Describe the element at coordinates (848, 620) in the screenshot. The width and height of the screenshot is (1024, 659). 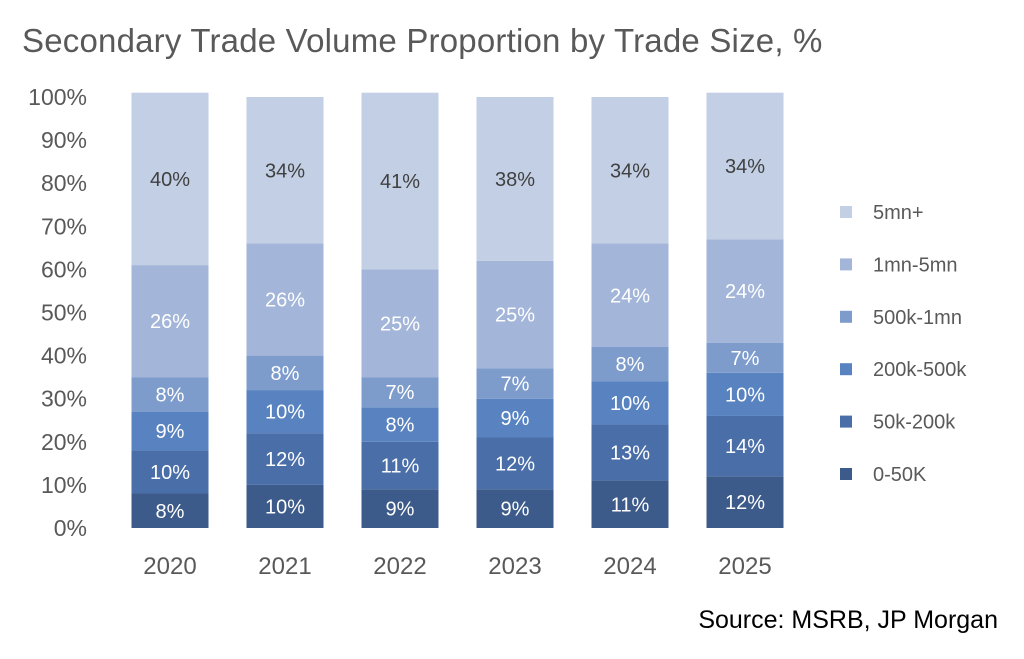
I see `source-note: Source: MSRB, JP Morgan` at that location.